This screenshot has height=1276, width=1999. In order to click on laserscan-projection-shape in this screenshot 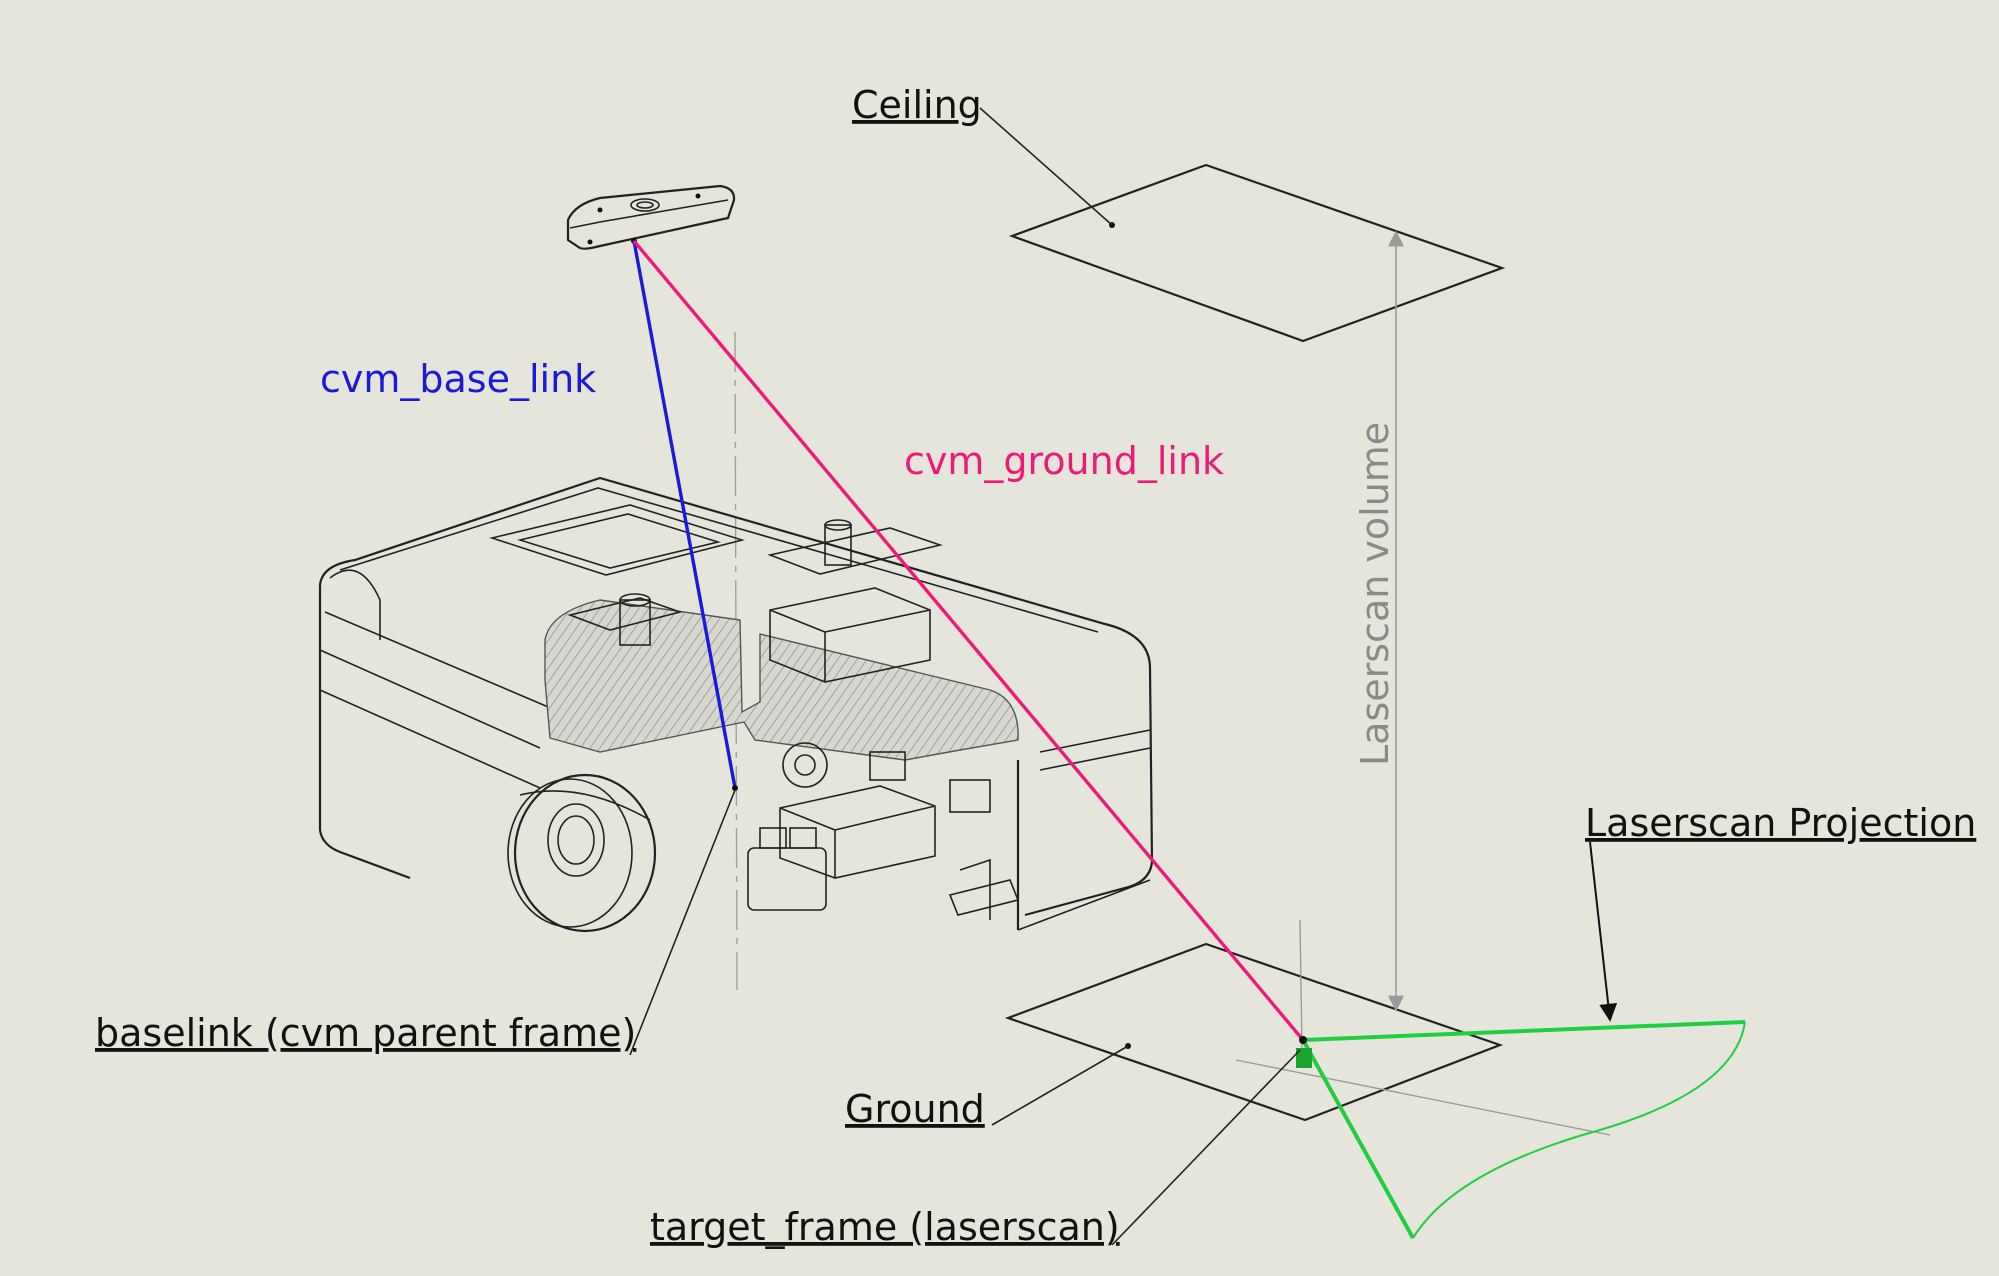, I will do `click(1521, 1129)`.